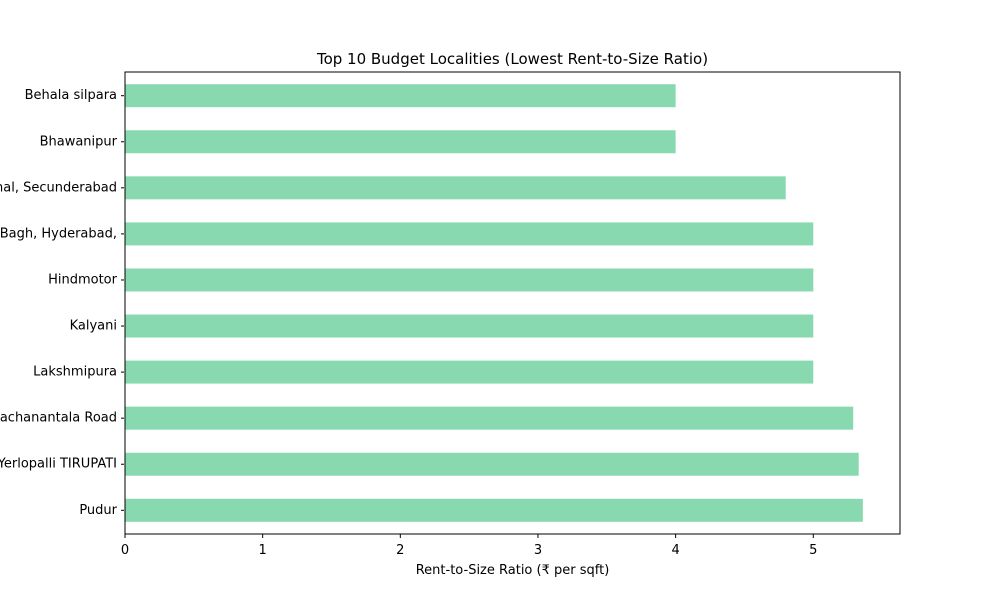 The height and width of the screenshot is (600, 1000). I want to click on x-tick-label: 1, so click(263, 550).